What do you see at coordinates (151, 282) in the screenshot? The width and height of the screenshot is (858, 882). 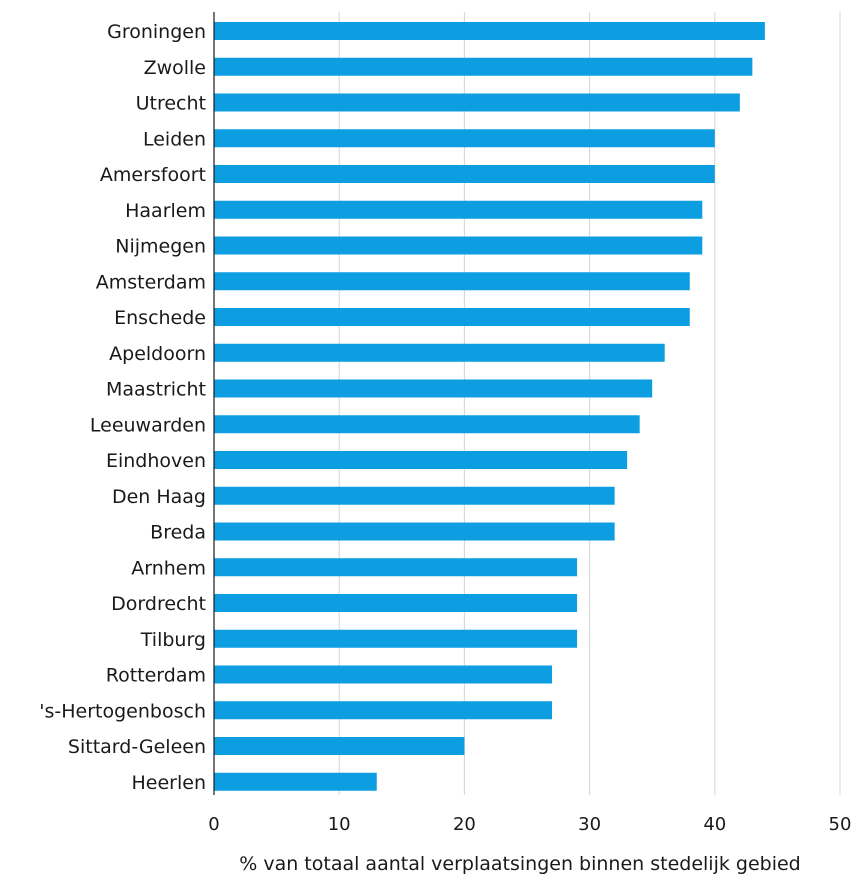 I see `category-label: Amsterdam` at bounding box center [151, 282].